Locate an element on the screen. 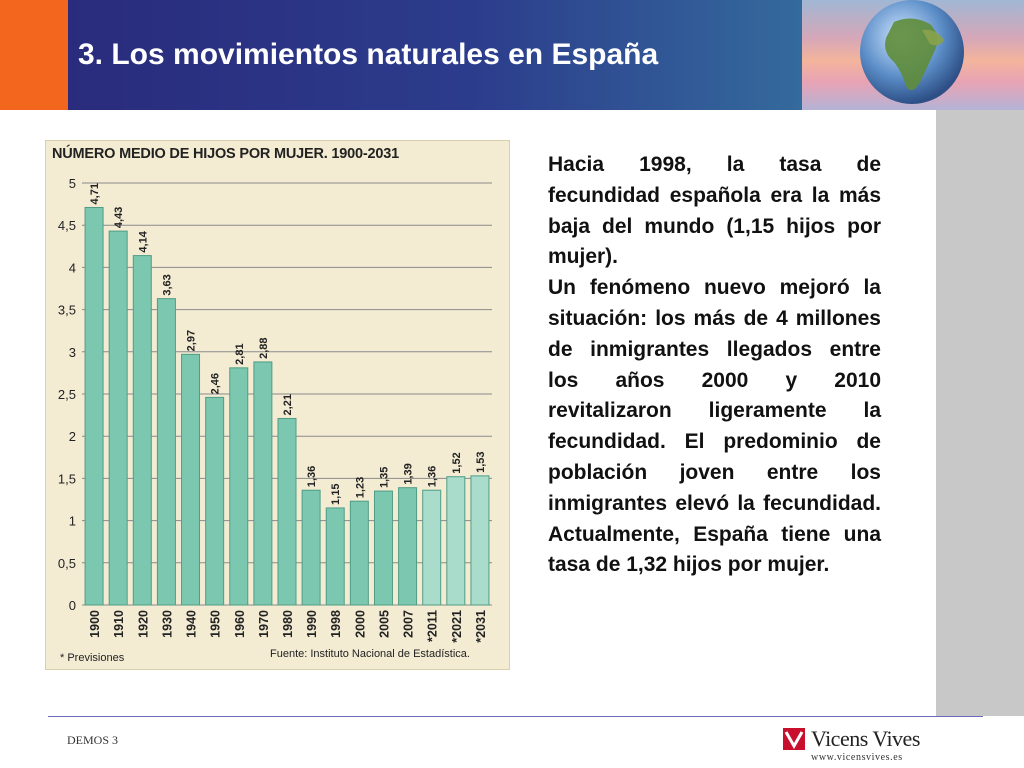  y-tick-label: 1,5 is located at coordinates (67, 478).